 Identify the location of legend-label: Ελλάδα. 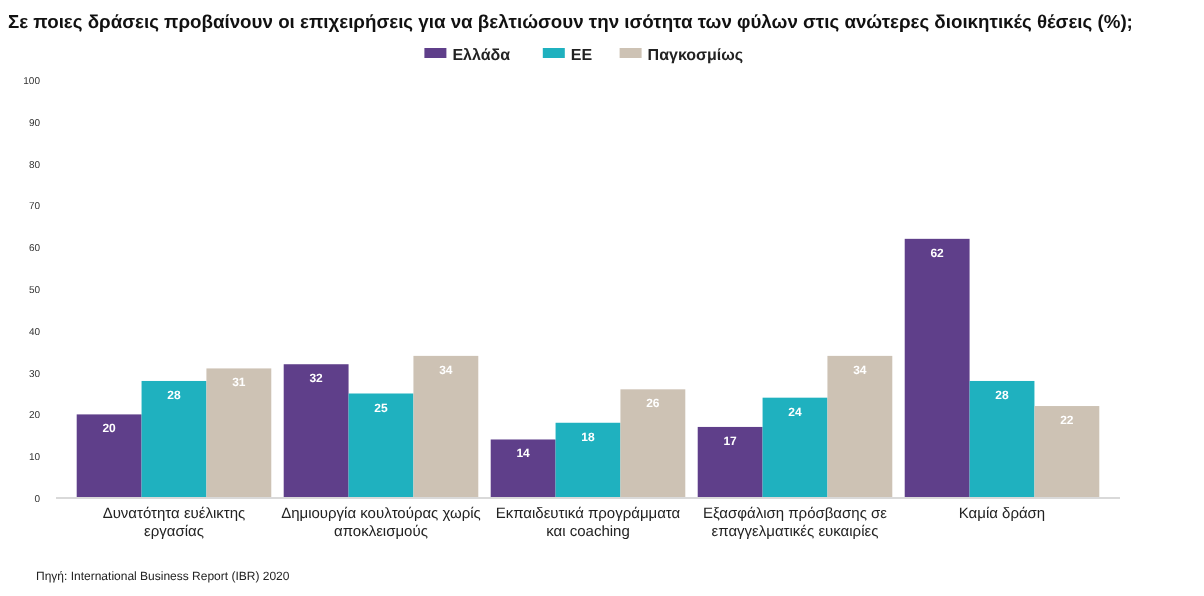
(481, 55).